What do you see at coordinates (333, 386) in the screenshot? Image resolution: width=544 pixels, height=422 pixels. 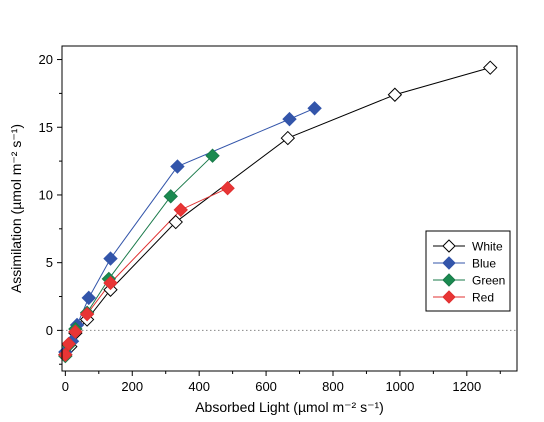 I see `x-tick-label: 800` at bounding box center [333, 386].